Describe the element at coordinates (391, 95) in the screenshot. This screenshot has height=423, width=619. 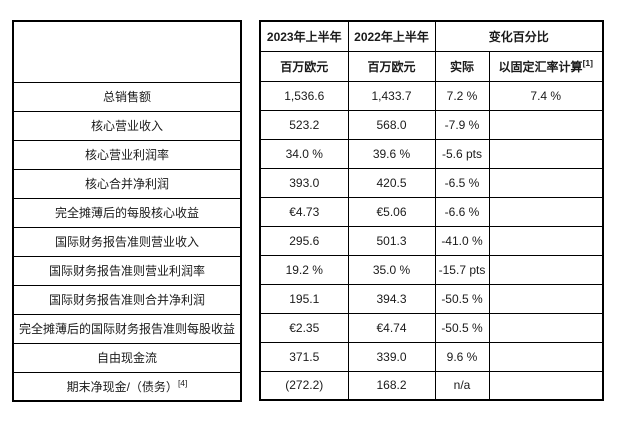
I see `cell-2022: 1,433.7` at that location.